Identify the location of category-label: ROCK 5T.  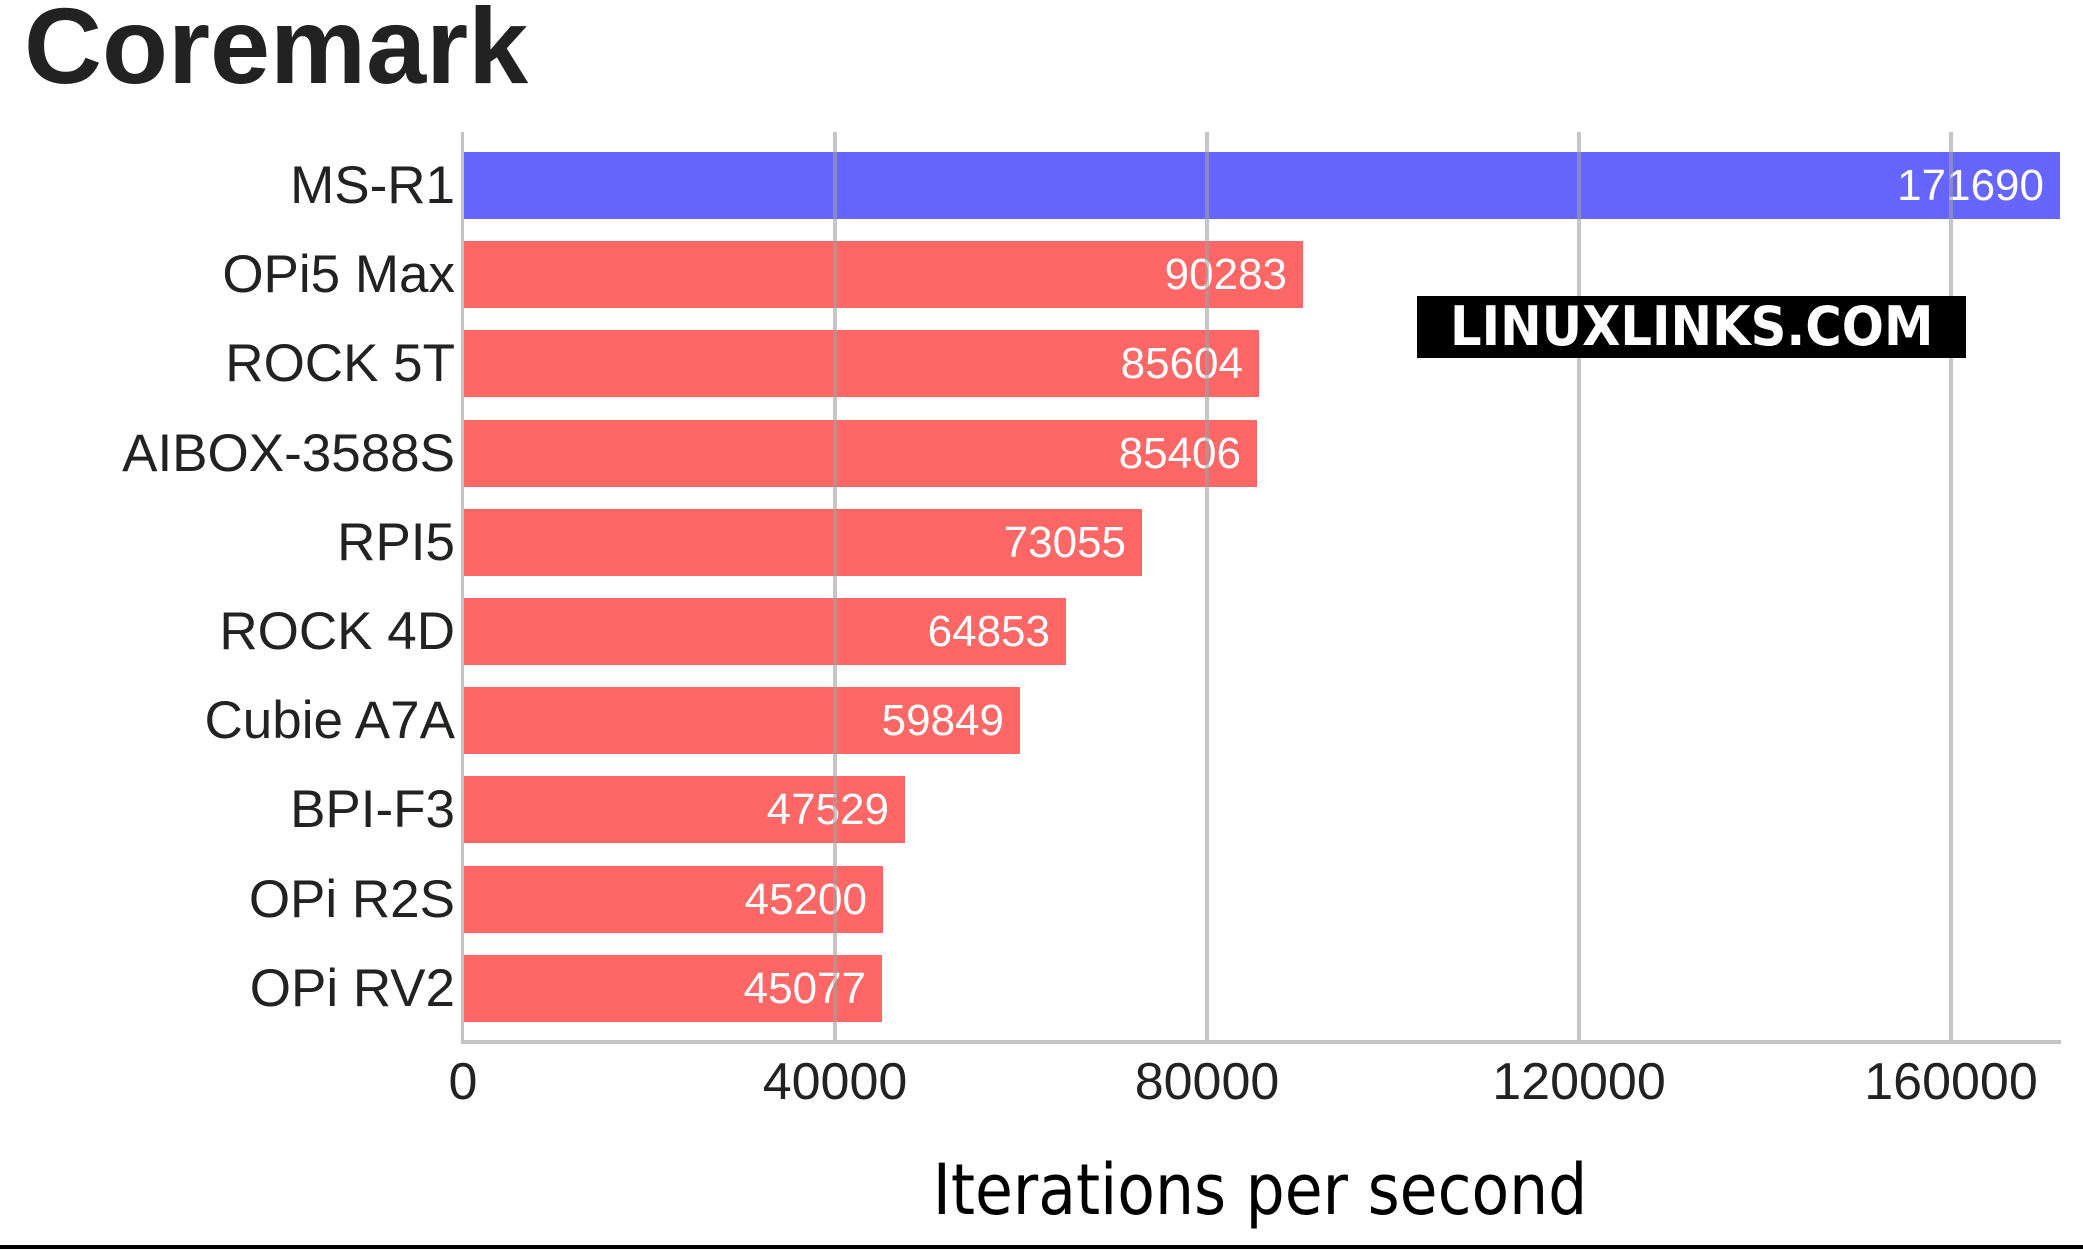
(340, 363).